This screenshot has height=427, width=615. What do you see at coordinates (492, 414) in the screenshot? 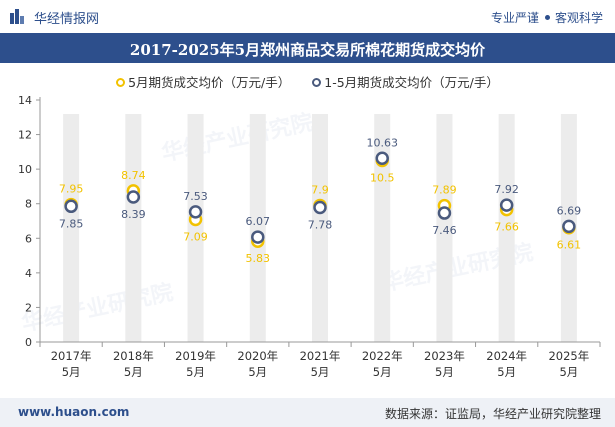
I see `footer-source: 数据来源：证监局，华经产业研究院整理` at bounding box center [492, 414].